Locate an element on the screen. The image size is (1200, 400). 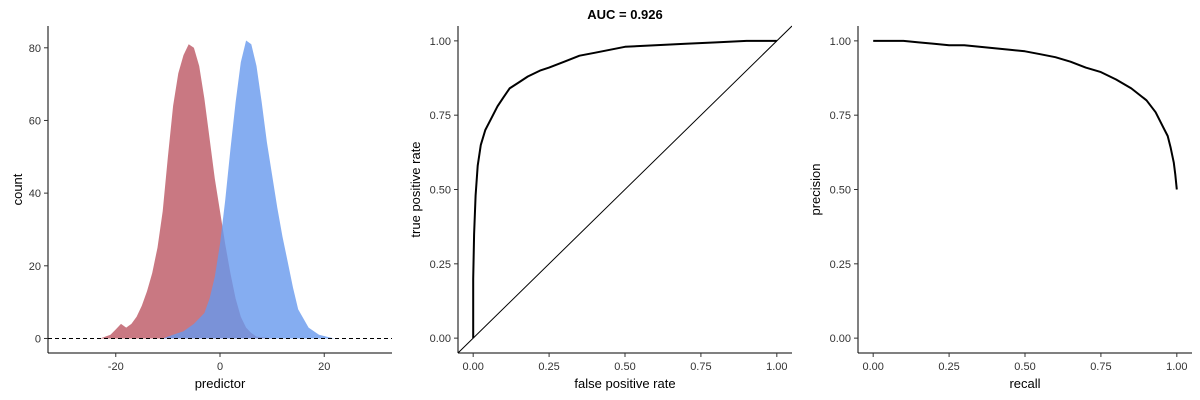
x-tick-label: 20 is located at coordinates (324, 367).